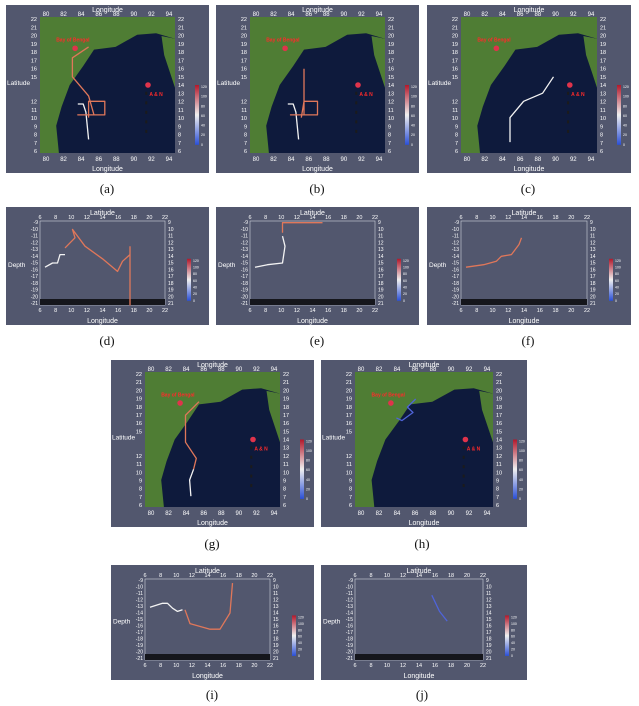 Image resolution: width=639 pixels, height=706 pixels. Describe the element at coordinates (389, 136) in the screenshot. I see `lat-tick-right: 8` at that location.